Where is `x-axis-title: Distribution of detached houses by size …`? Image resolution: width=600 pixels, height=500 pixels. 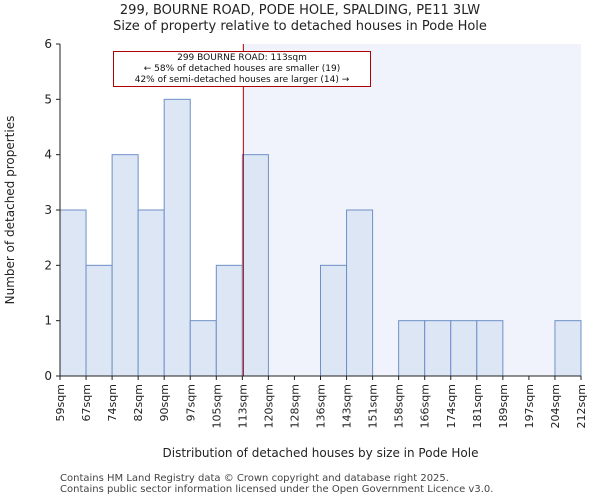 x-axis-title: Distribution of detached houses by size … is located at coordinates (321, 453).